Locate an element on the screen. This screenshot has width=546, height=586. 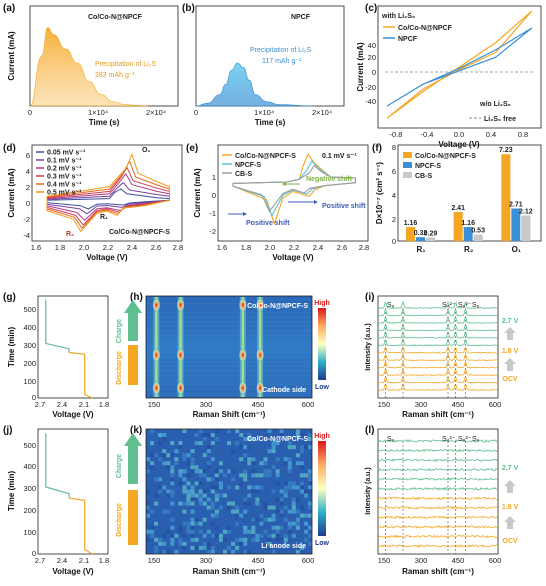
y-tick-label: 100 is located at coordinates (29, 532).